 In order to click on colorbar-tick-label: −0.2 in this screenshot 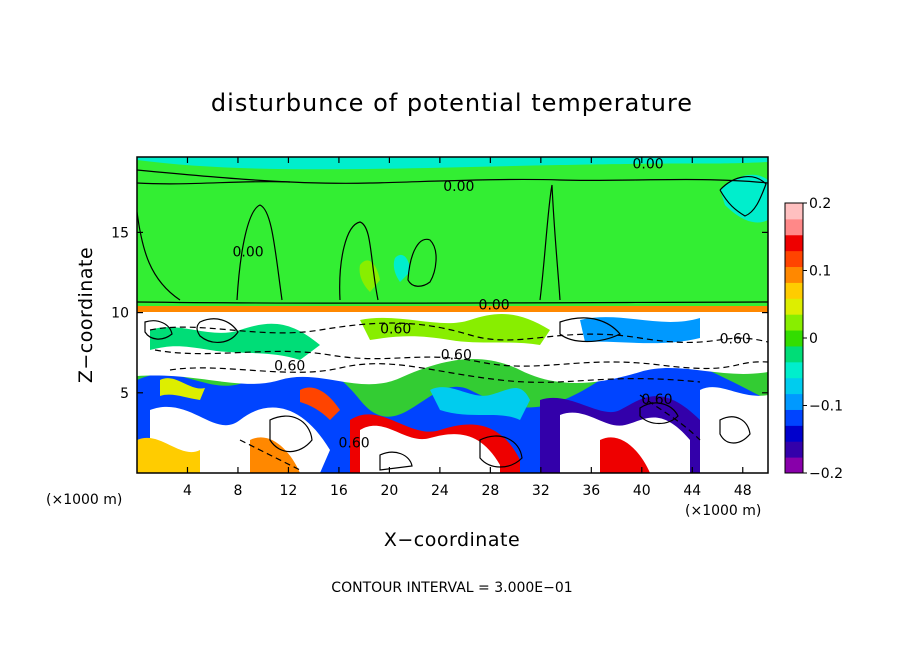, I will do `click(826, 474)`.